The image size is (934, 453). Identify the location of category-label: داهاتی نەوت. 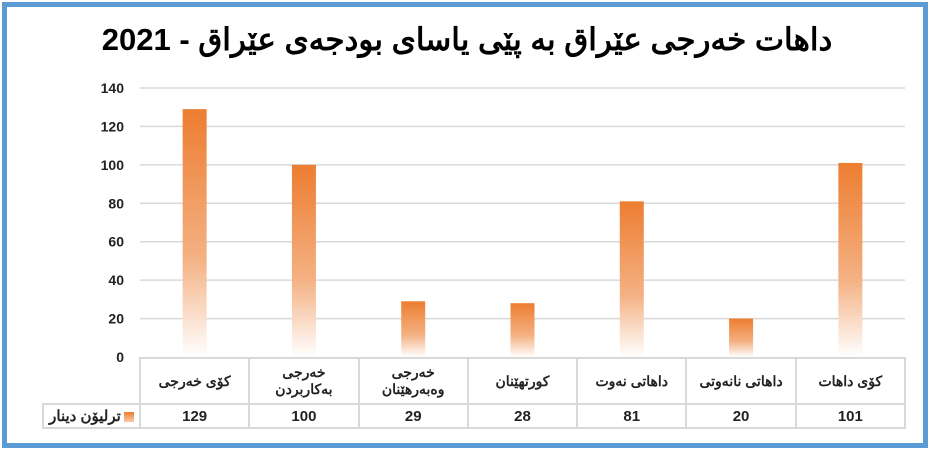
(632, 381).